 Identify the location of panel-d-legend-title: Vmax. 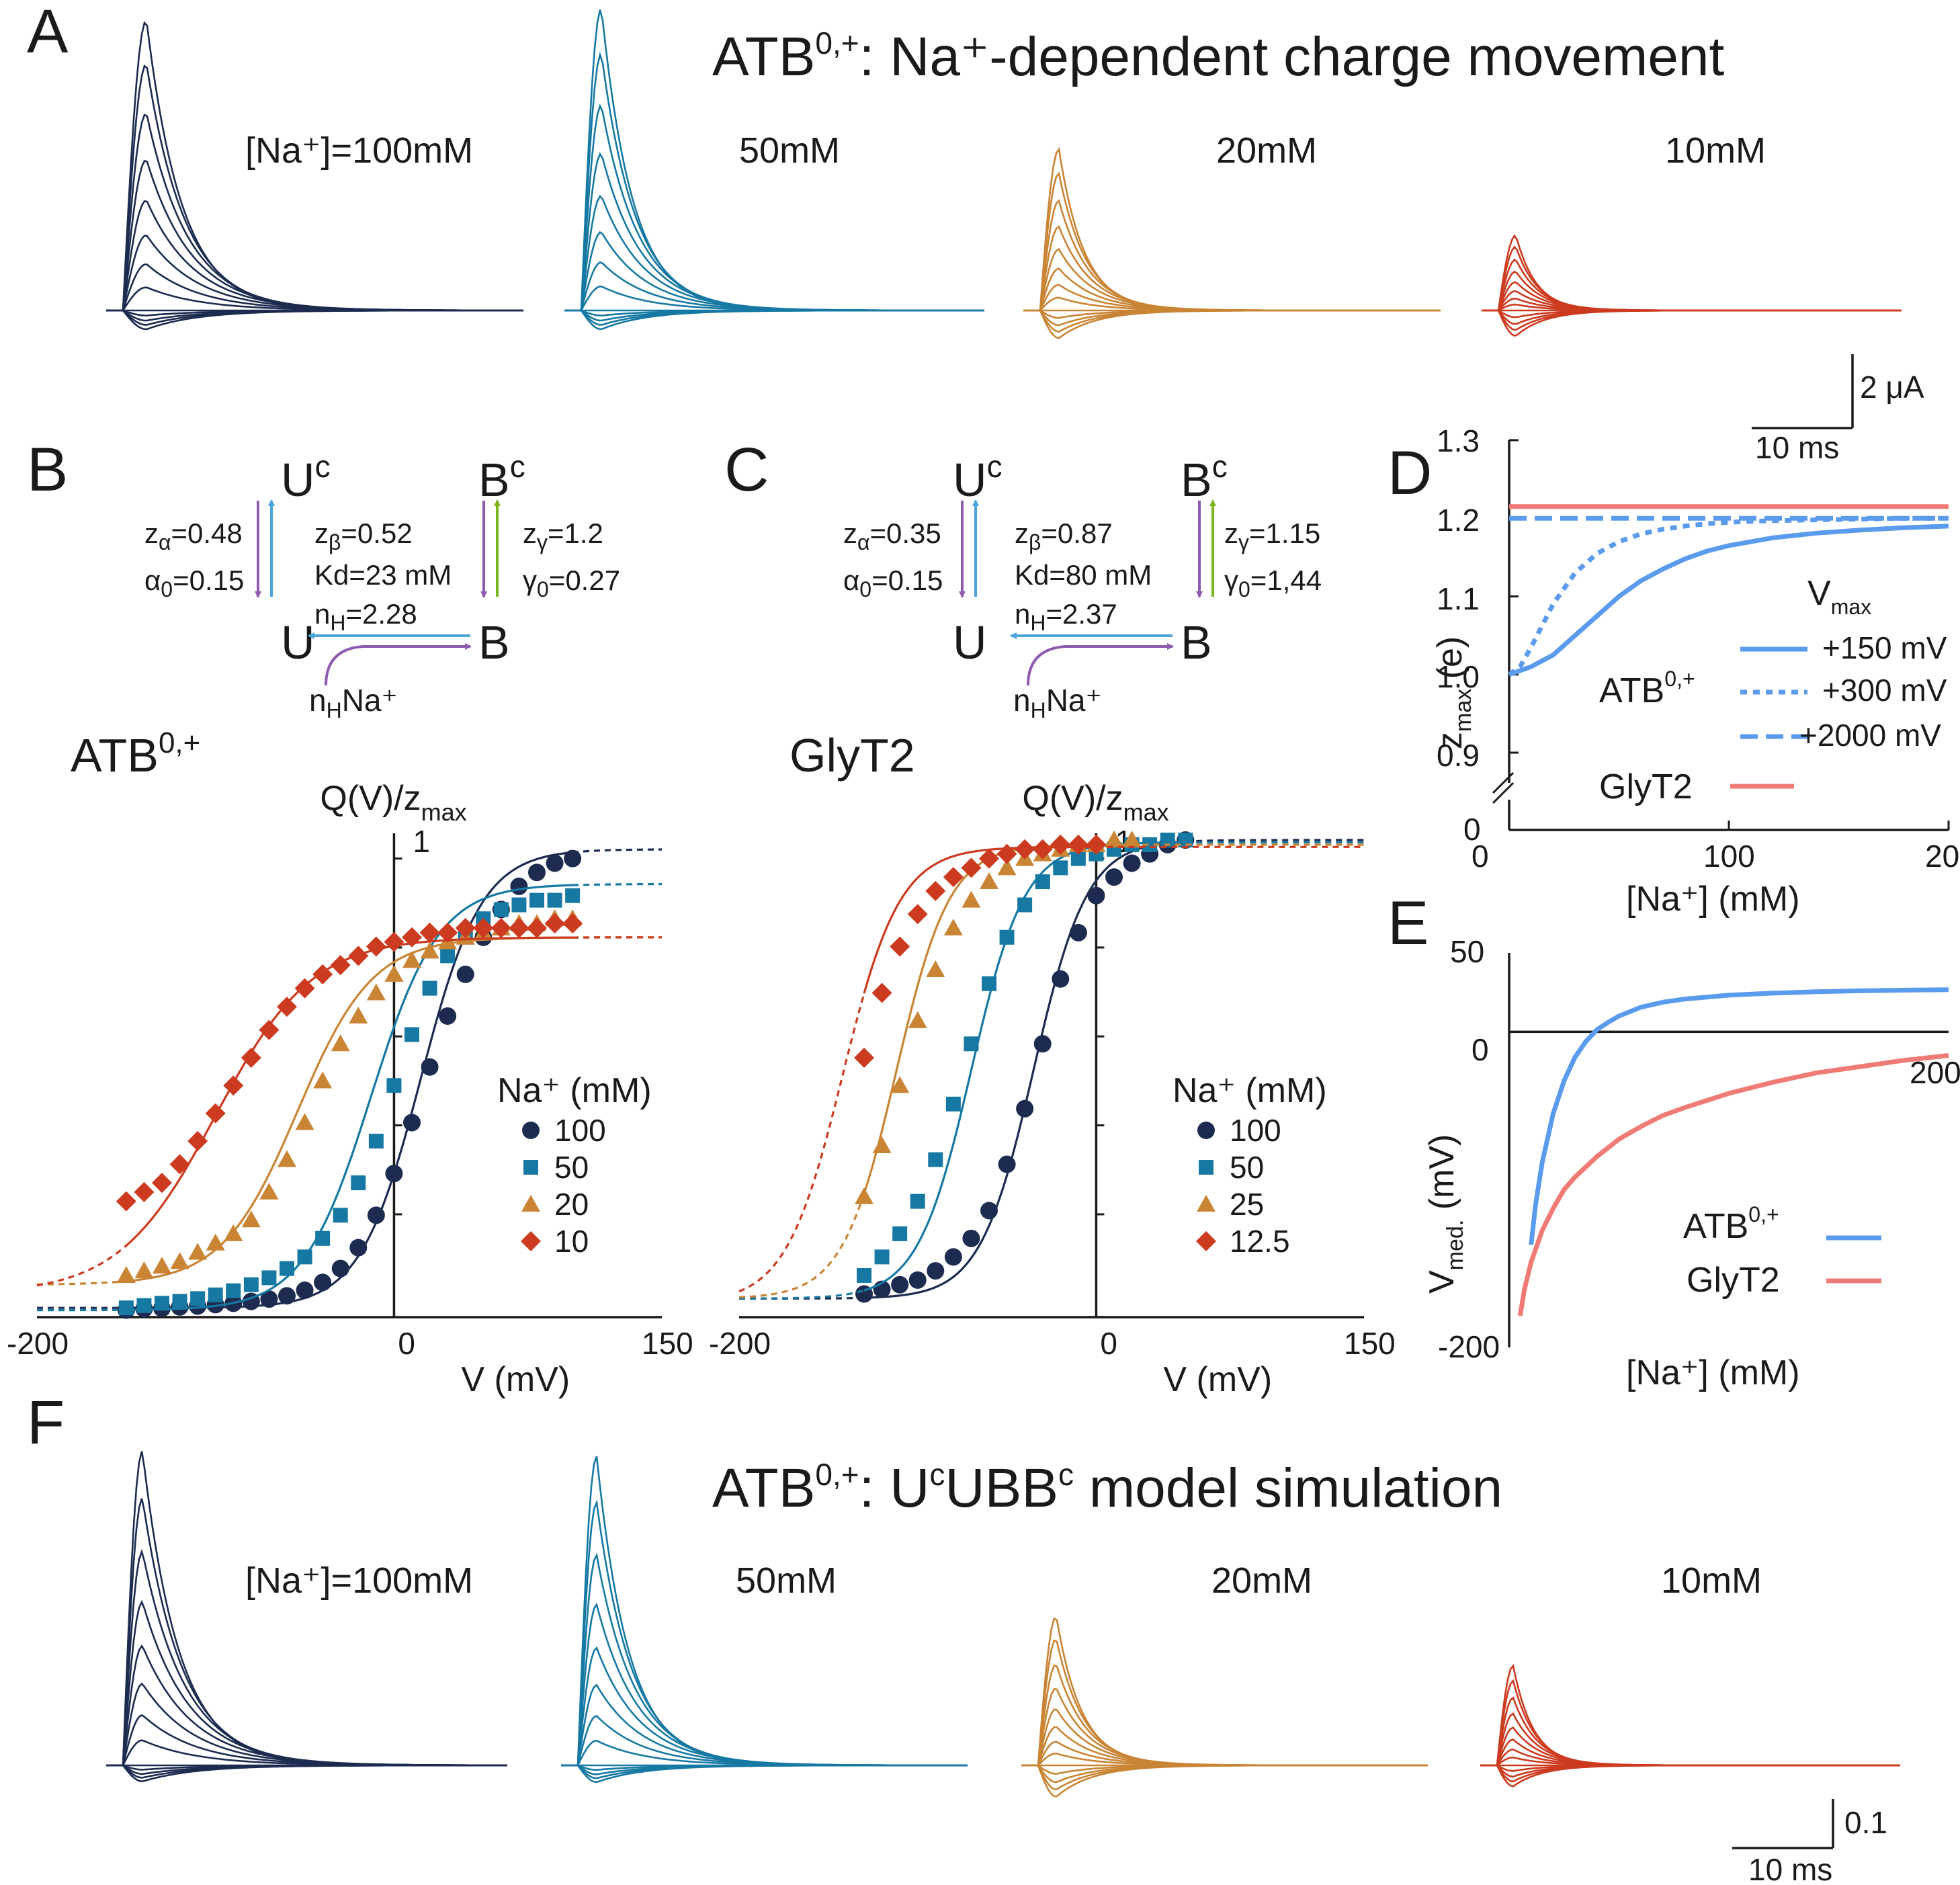
(1839, 596).